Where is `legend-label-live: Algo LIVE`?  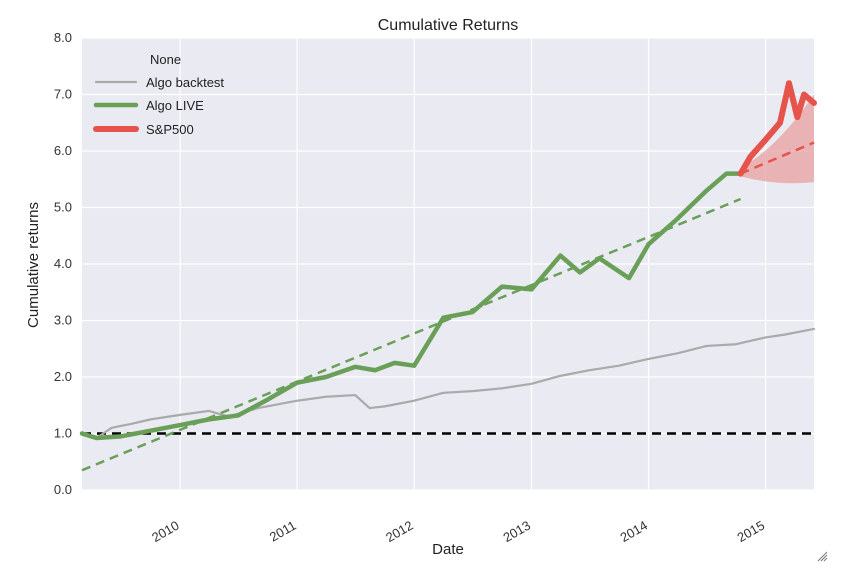 legend-label-live: Algo LIVE is located at coordinates (175, 105).